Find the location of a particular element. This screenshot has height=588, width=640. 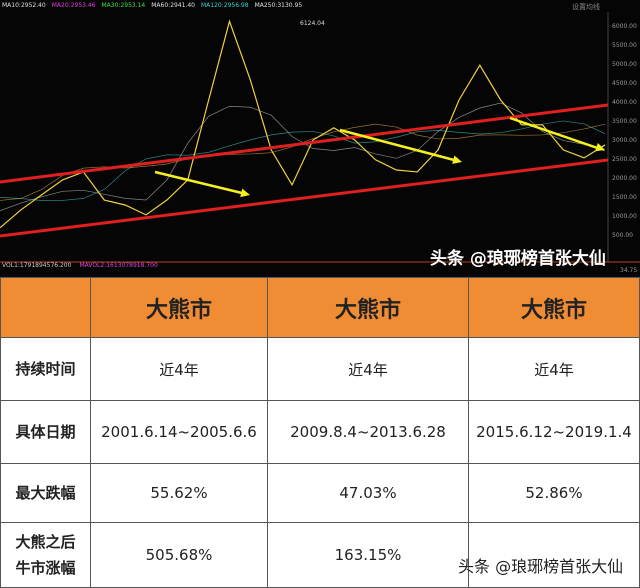

y-tick-label: 3500.00 is located at coordinates (624, 121).